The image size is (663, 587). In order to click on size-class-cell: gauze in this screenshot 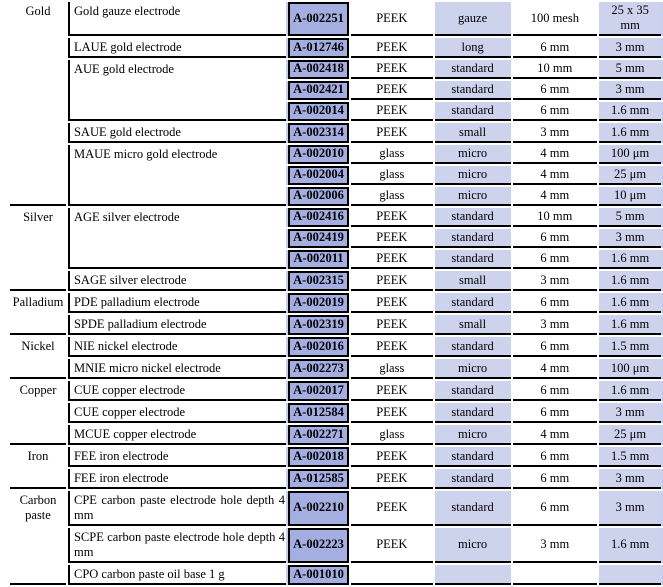, I will do `click(472, 19)`.